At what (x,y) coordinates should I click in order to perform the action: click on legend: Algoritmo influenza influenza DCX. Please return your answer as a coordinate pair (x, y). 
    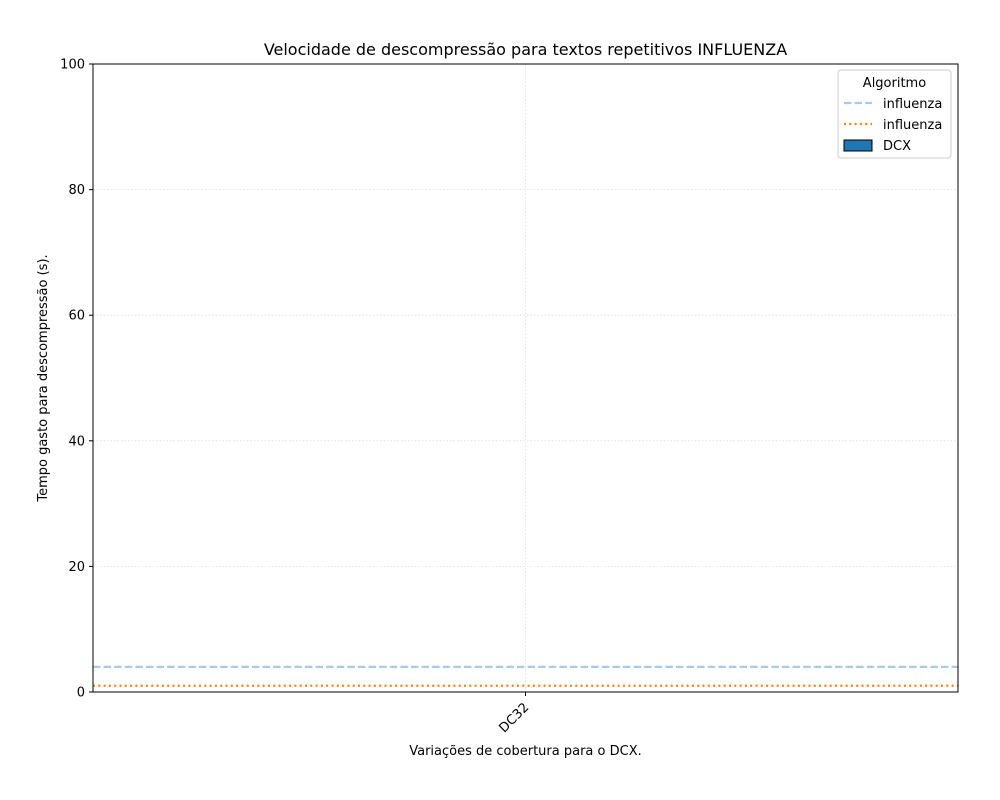
    Looking at the image, I should click on (894, 114).